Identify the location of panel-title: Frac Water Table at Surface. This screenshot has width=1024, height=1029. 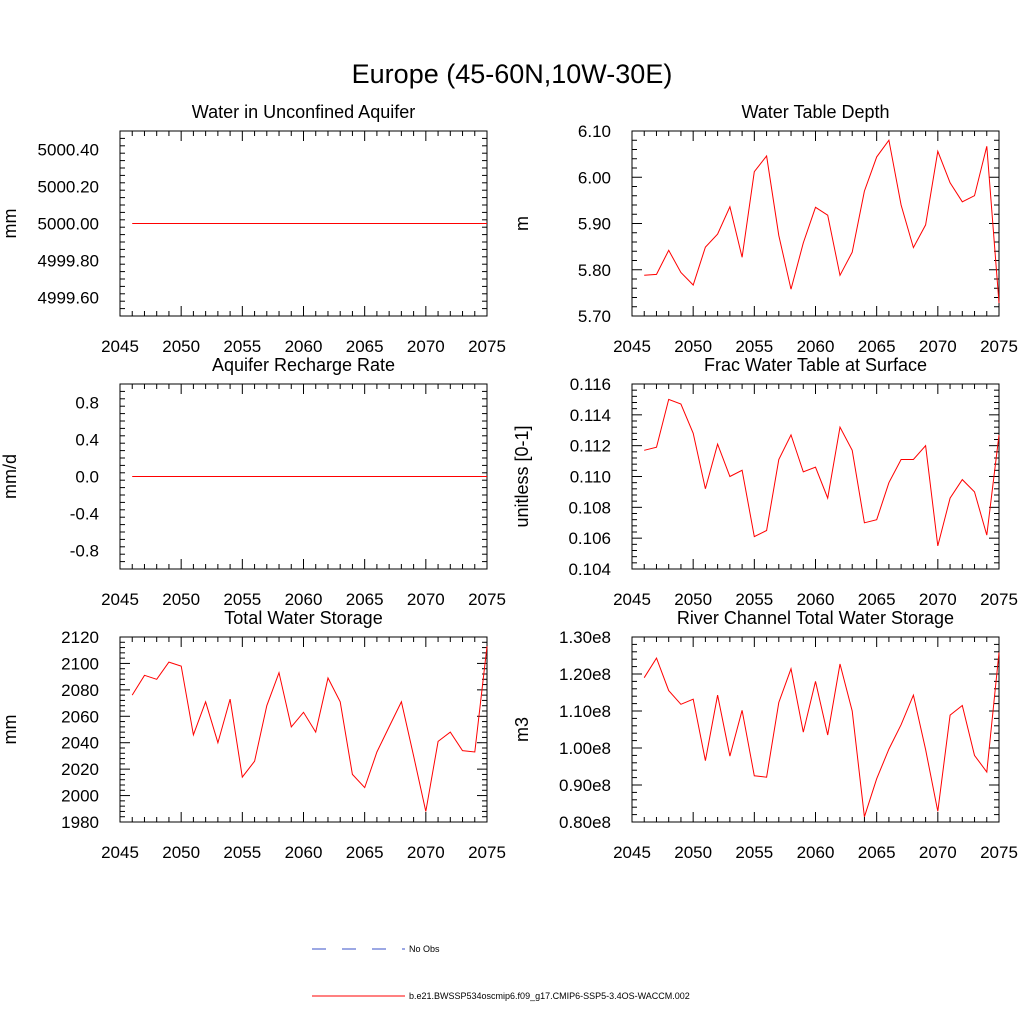
(815, 365).